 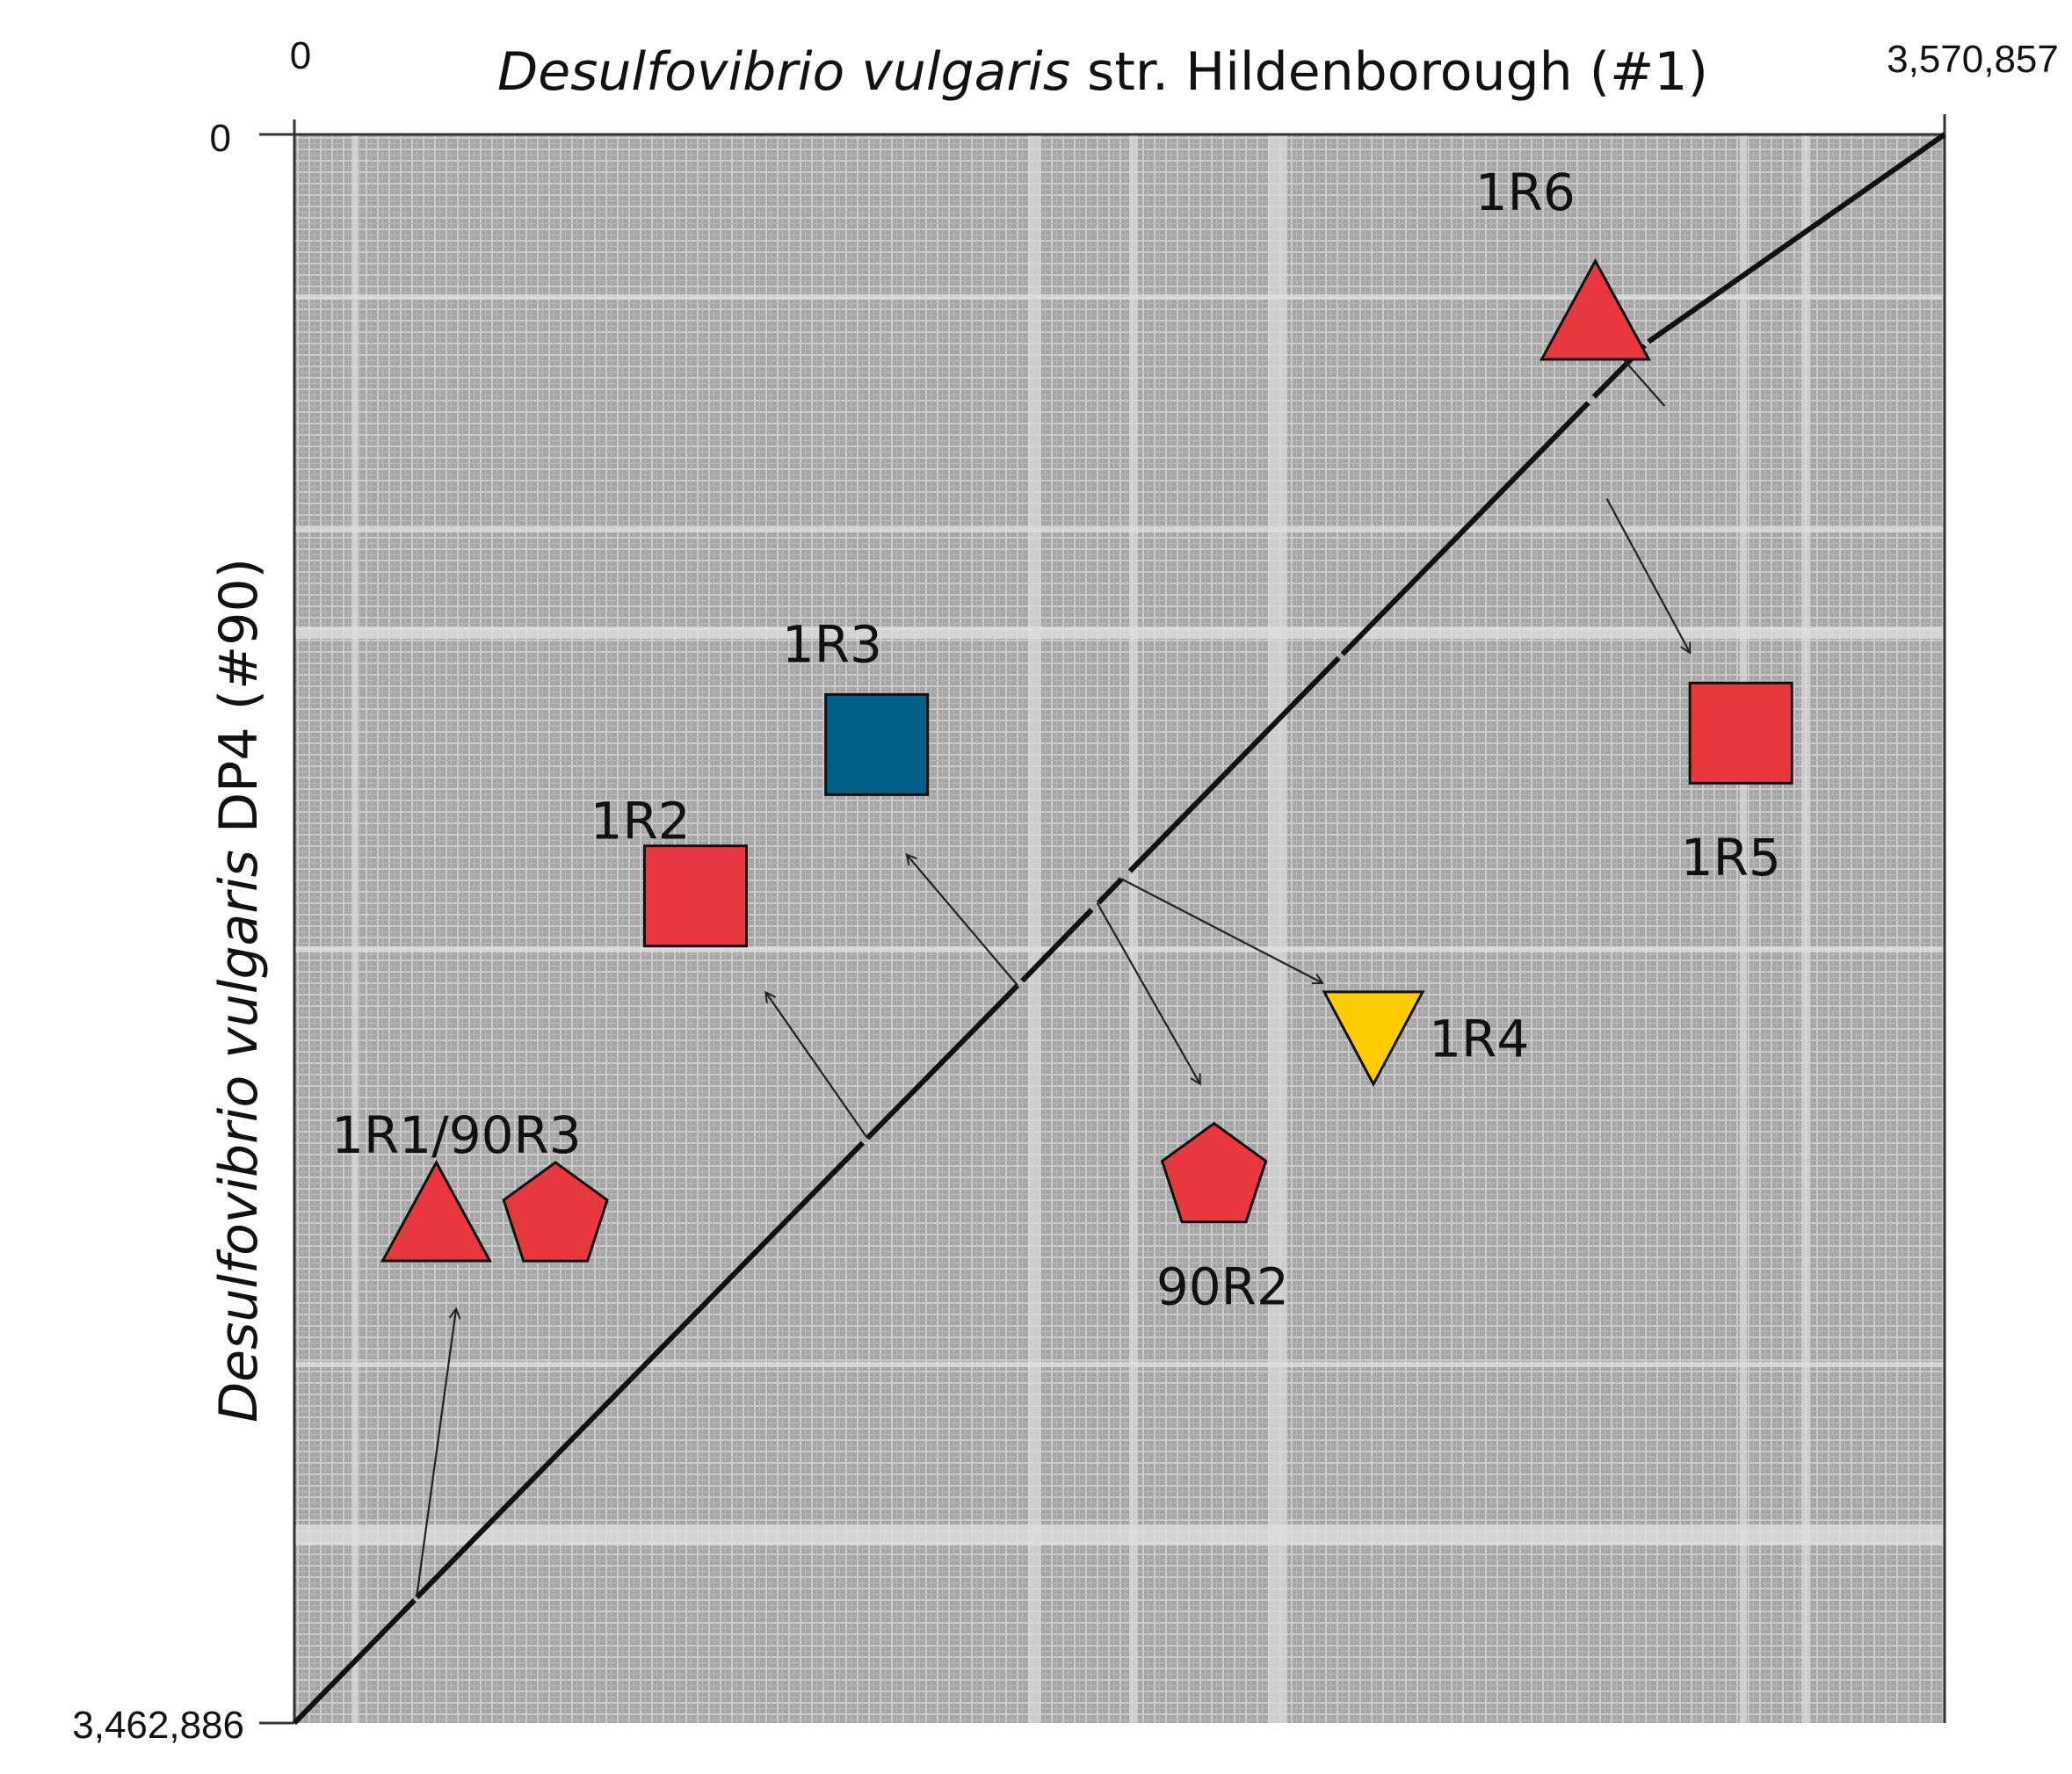 What do you see at coordinates (436, 1211) in the screenshot?
I see `marker-1r1-triangle-up` at bounding box center [436, 1211].